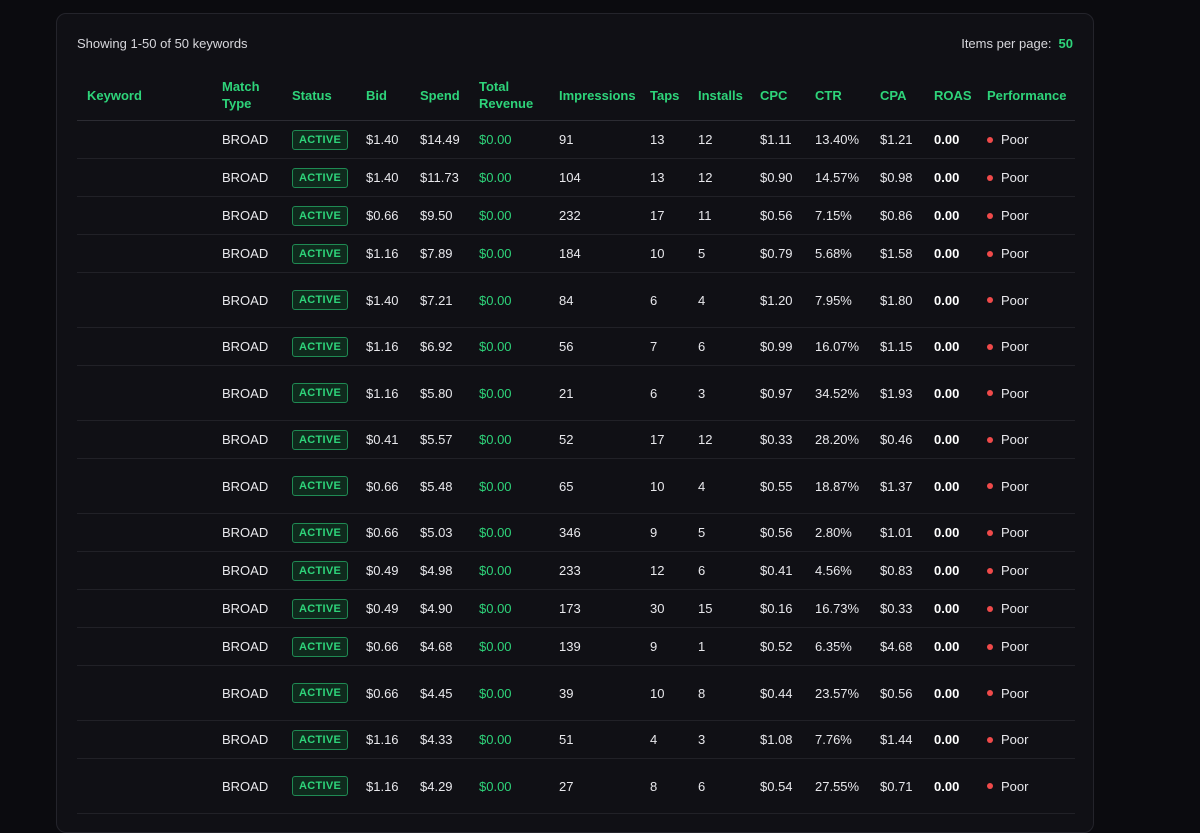 Image resolution: width=1200 pixels, height=833 pixels. What do you see at coordinates (897, 739) in the screenshot?
I see `cpa-cell: $1.44` at bounding box center [897, 739].